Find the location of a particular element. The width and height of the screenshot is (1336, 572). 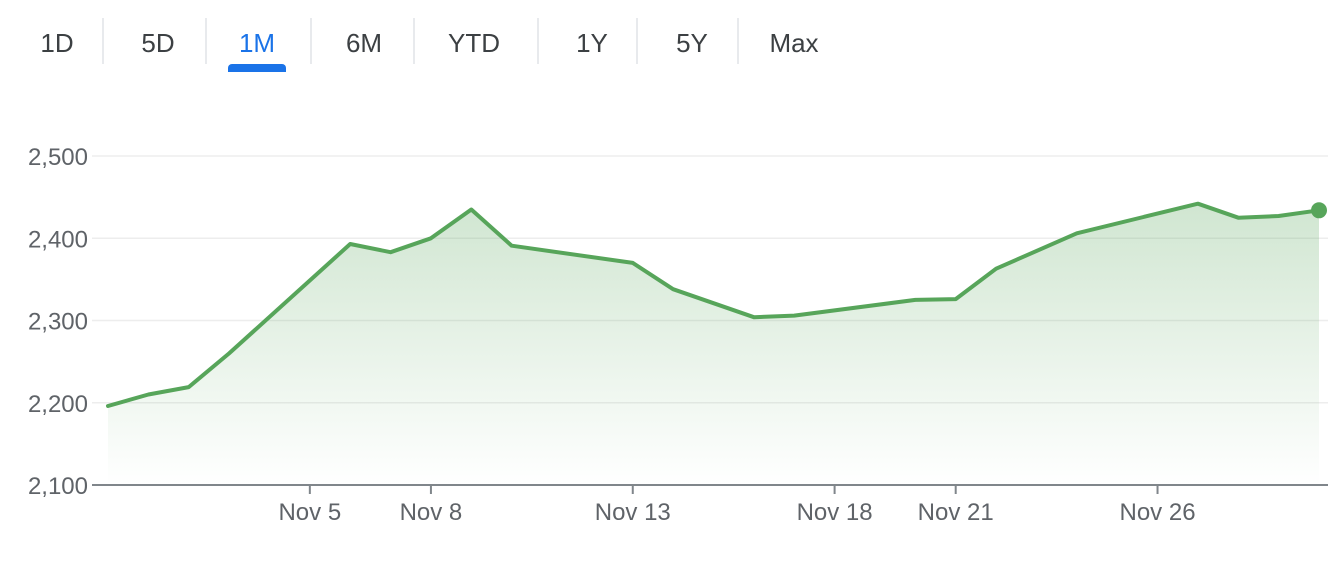

x-tick-label: Nov 26 is located at coordinates (1158, 512).